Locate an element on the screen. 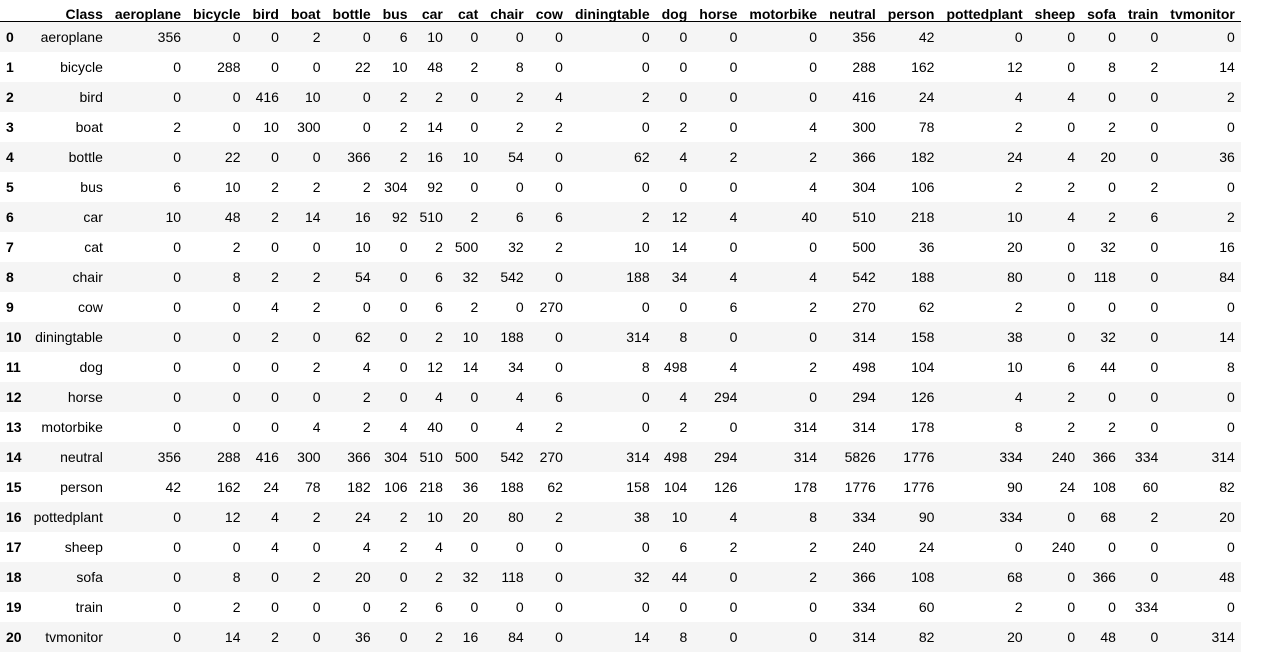 Image resolution: width=1286 pixels, height=652 pixels. row-index: 11 is located at coordinates (13, 367).